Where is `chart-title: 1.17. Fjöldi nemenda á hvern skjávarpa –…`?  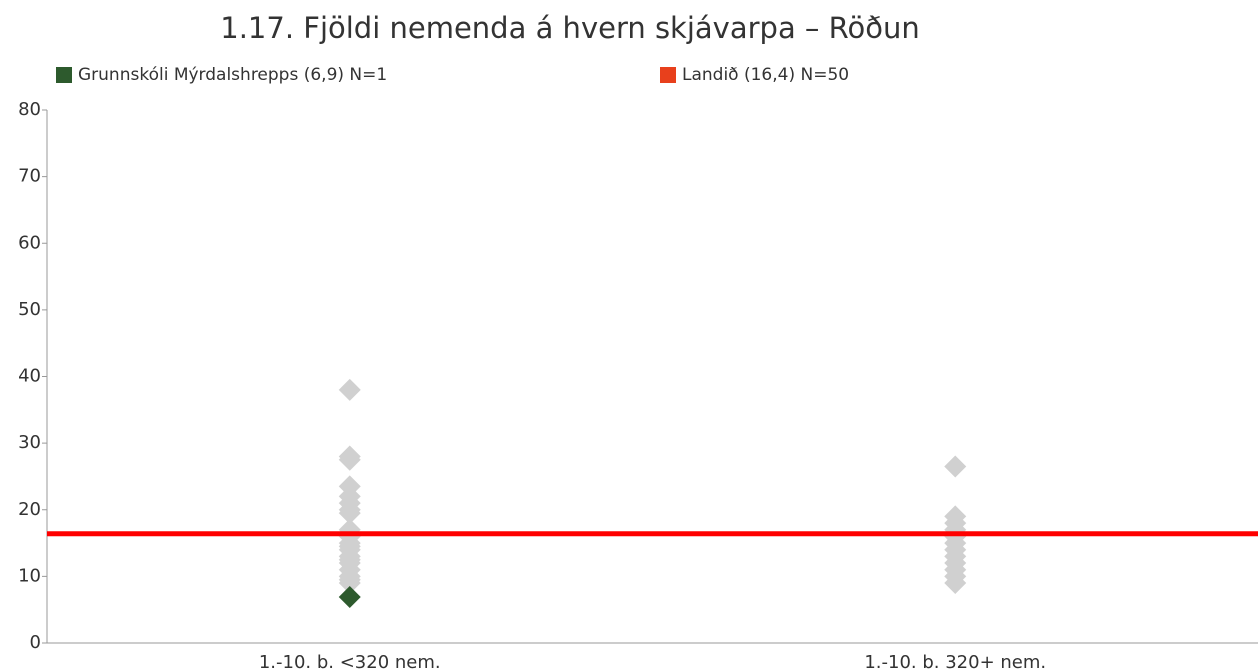 chart-title: 1.17. Fjöldi nemenda á hvern skjávarpa –… is located at coordinates (570, 28).